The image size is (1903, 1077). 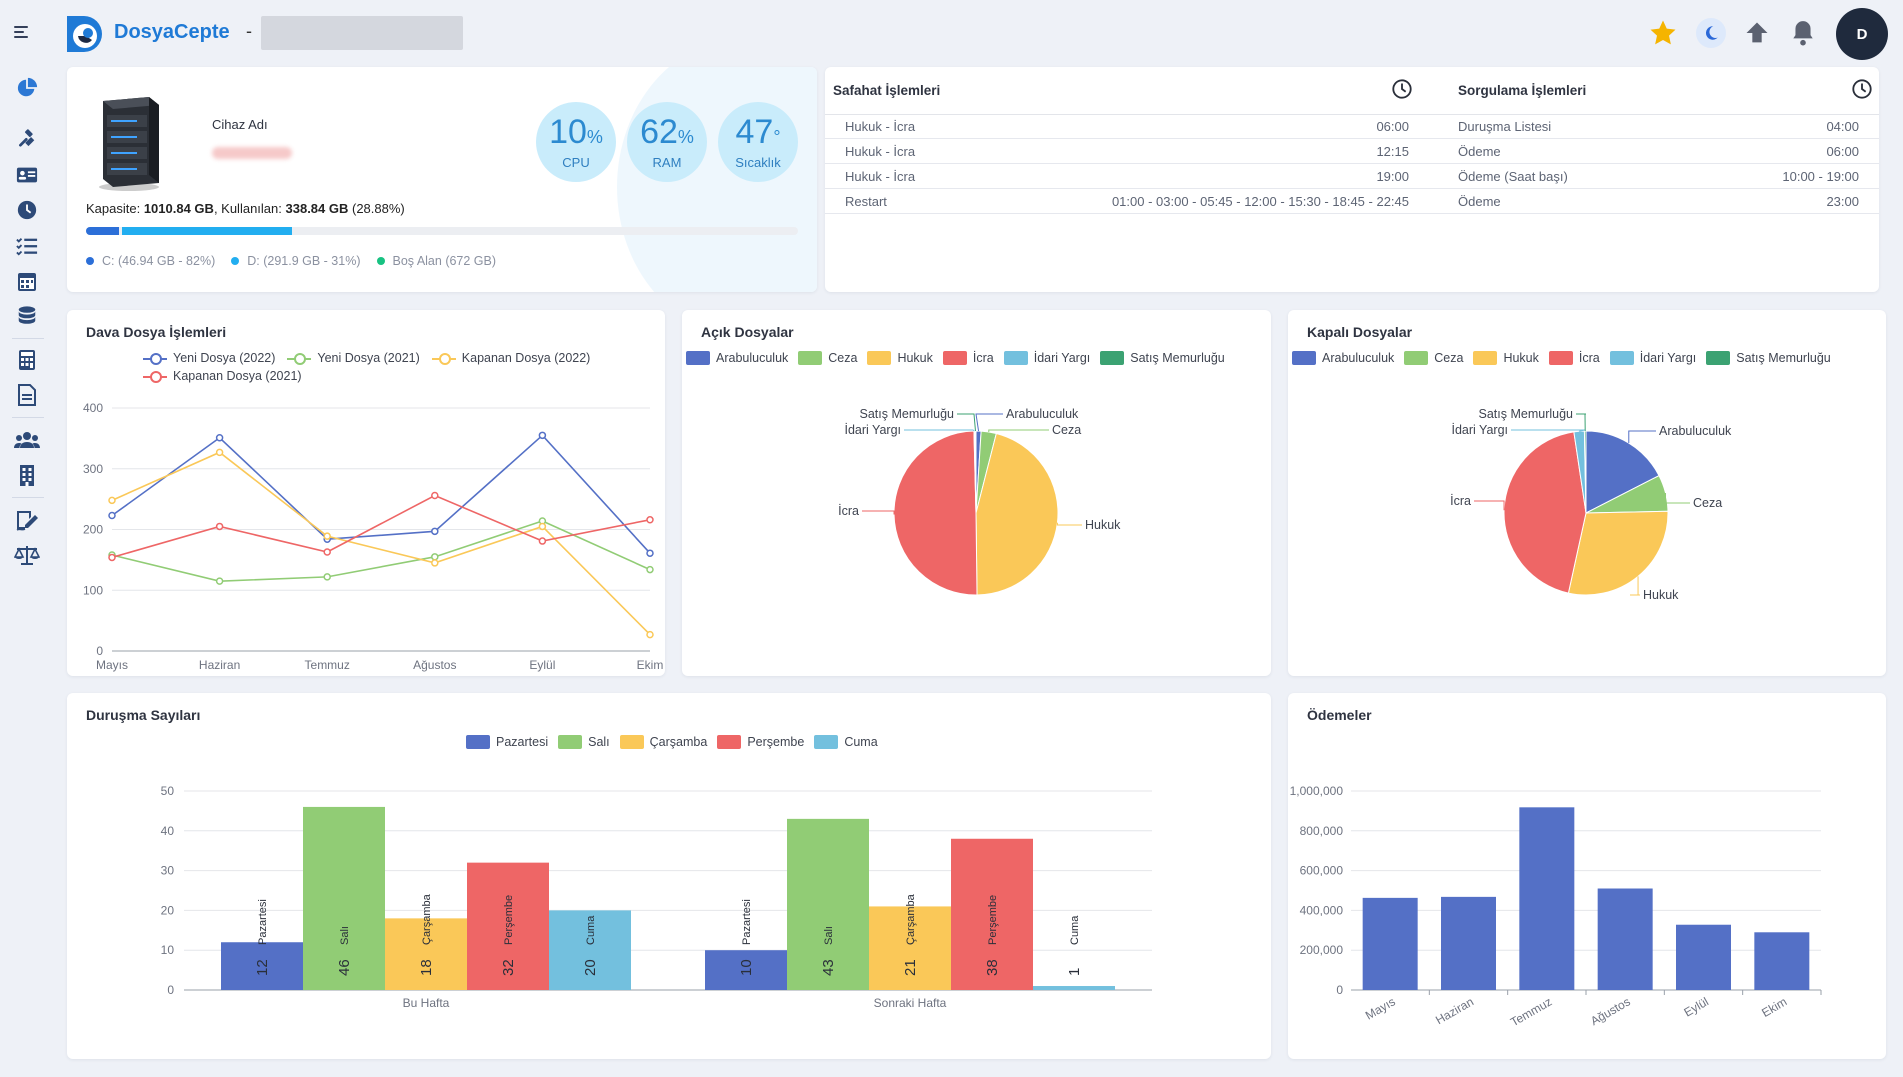 I want to click on x-tick-label: Mayıs, so click(x=1380, y=1008).